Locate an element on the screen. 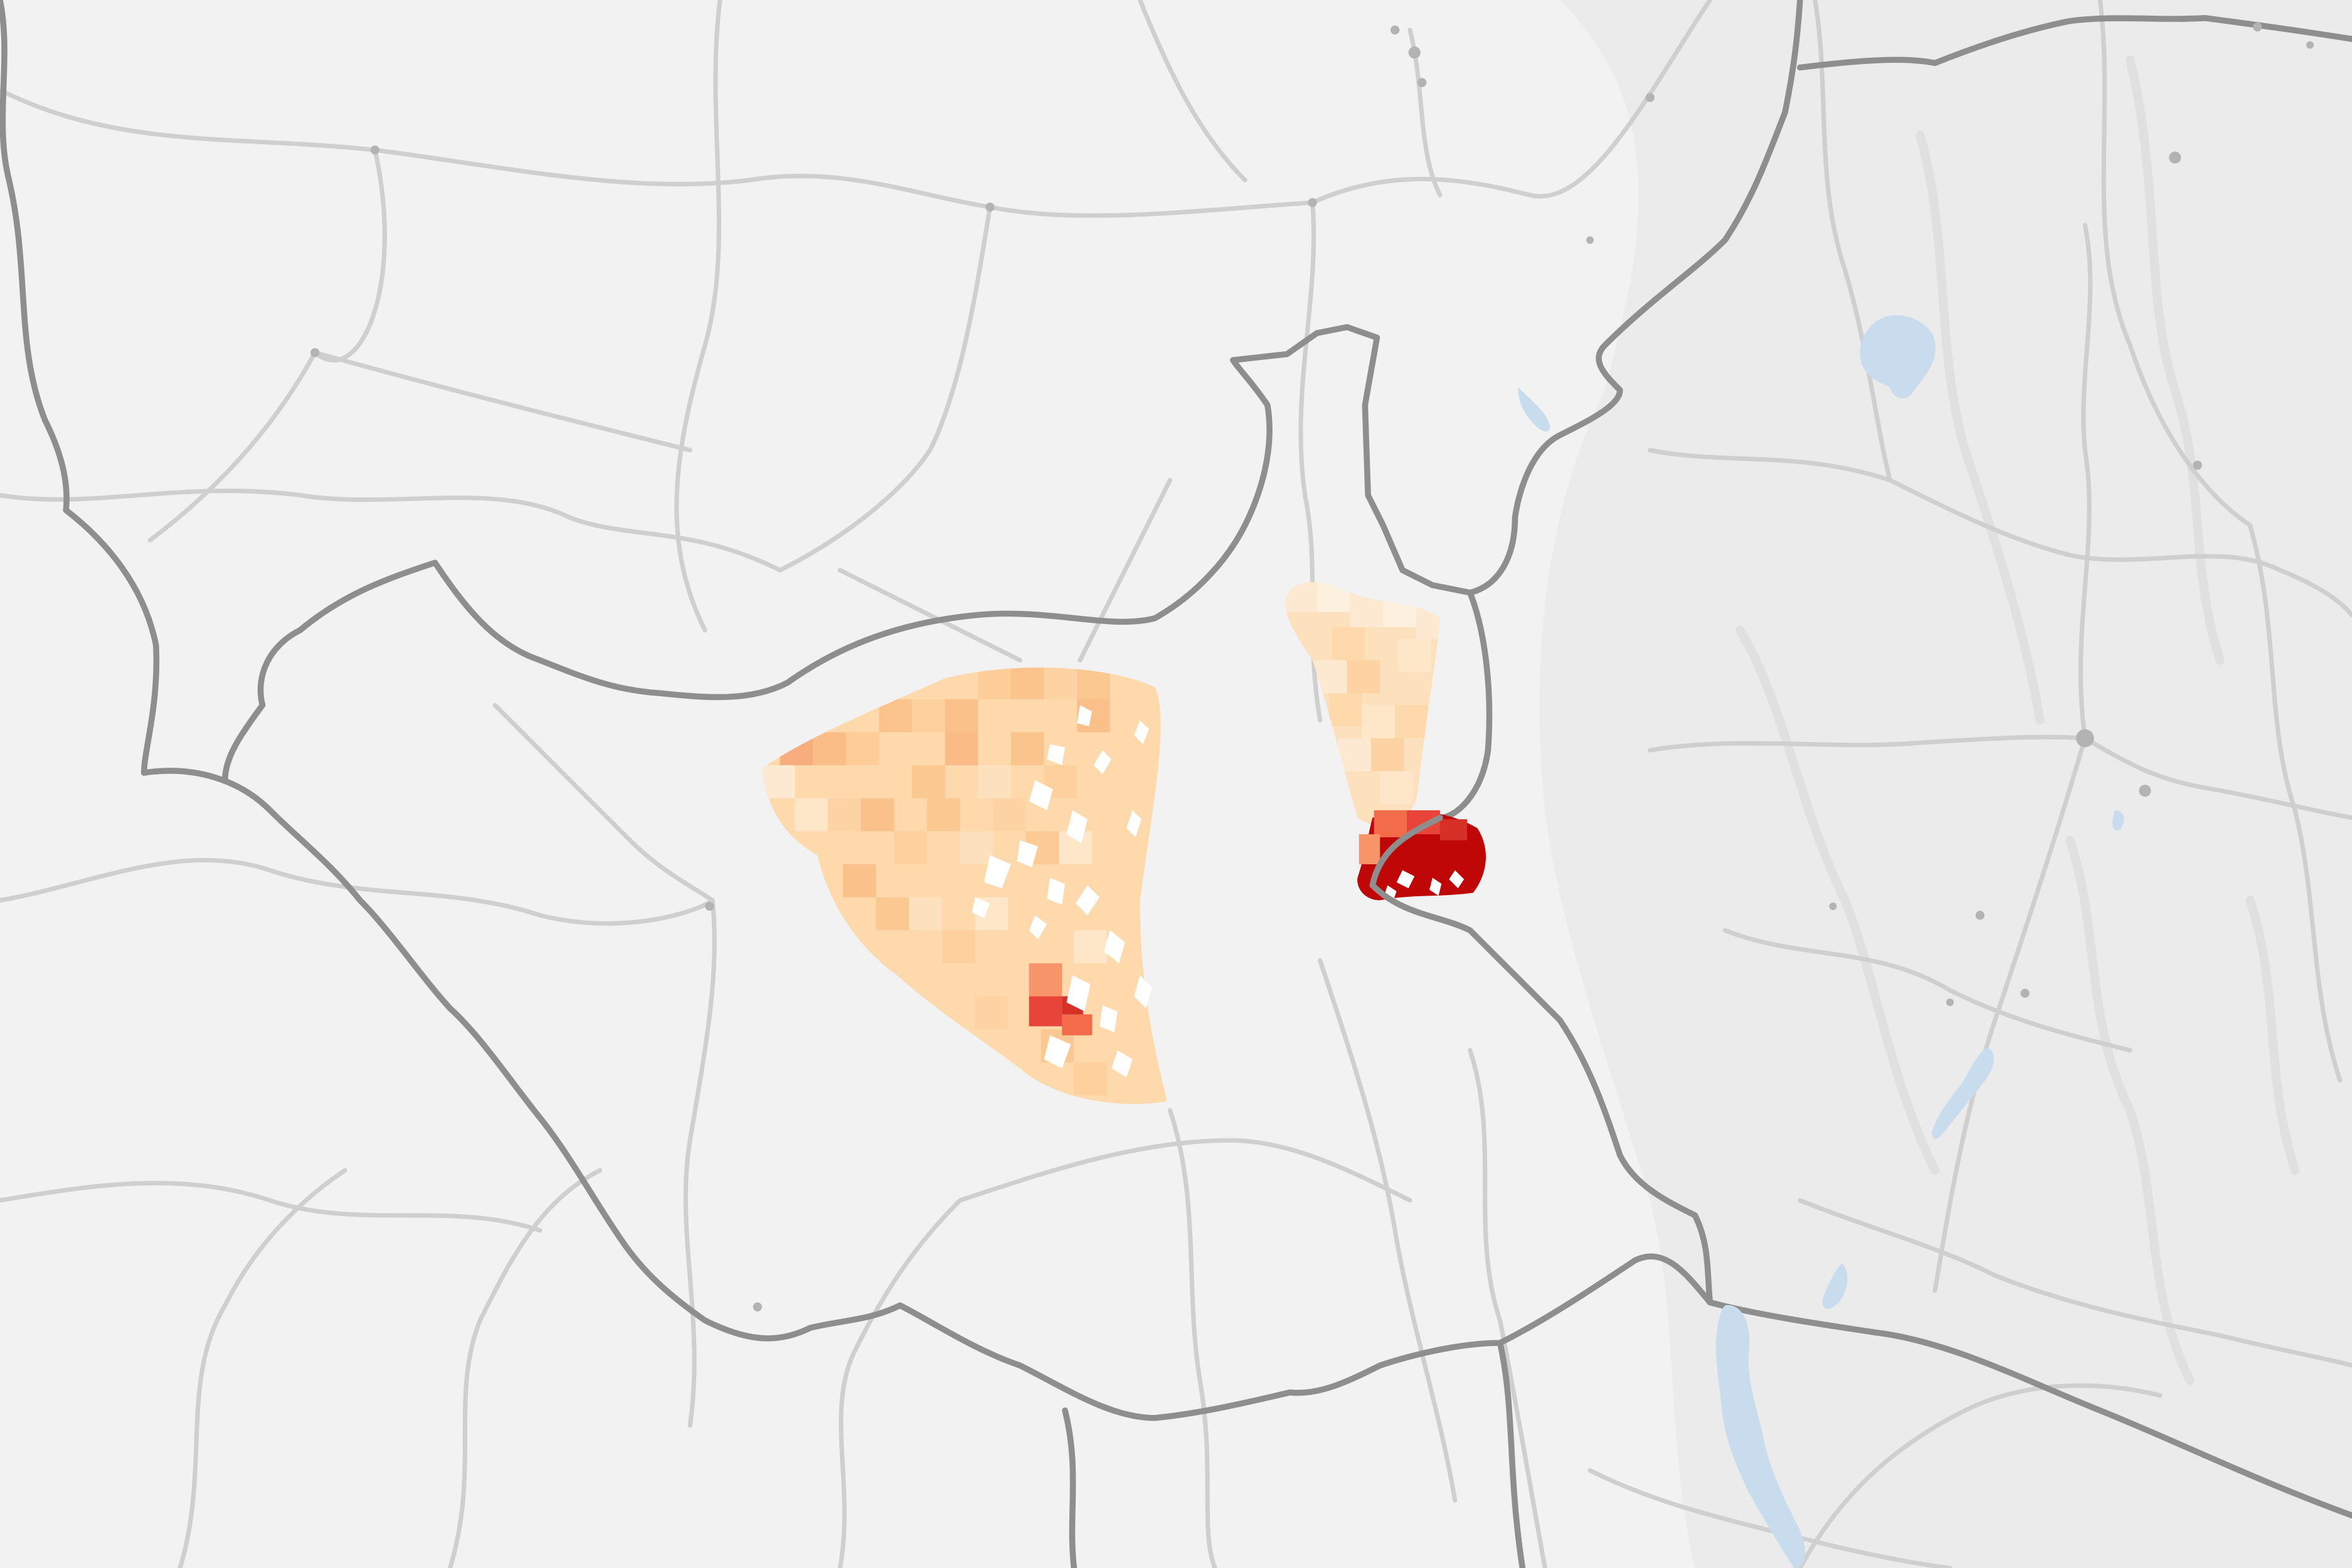 This screenshot has width=2352, height=1568. west-hotspot-warm is located at coordinates (1045, 980).